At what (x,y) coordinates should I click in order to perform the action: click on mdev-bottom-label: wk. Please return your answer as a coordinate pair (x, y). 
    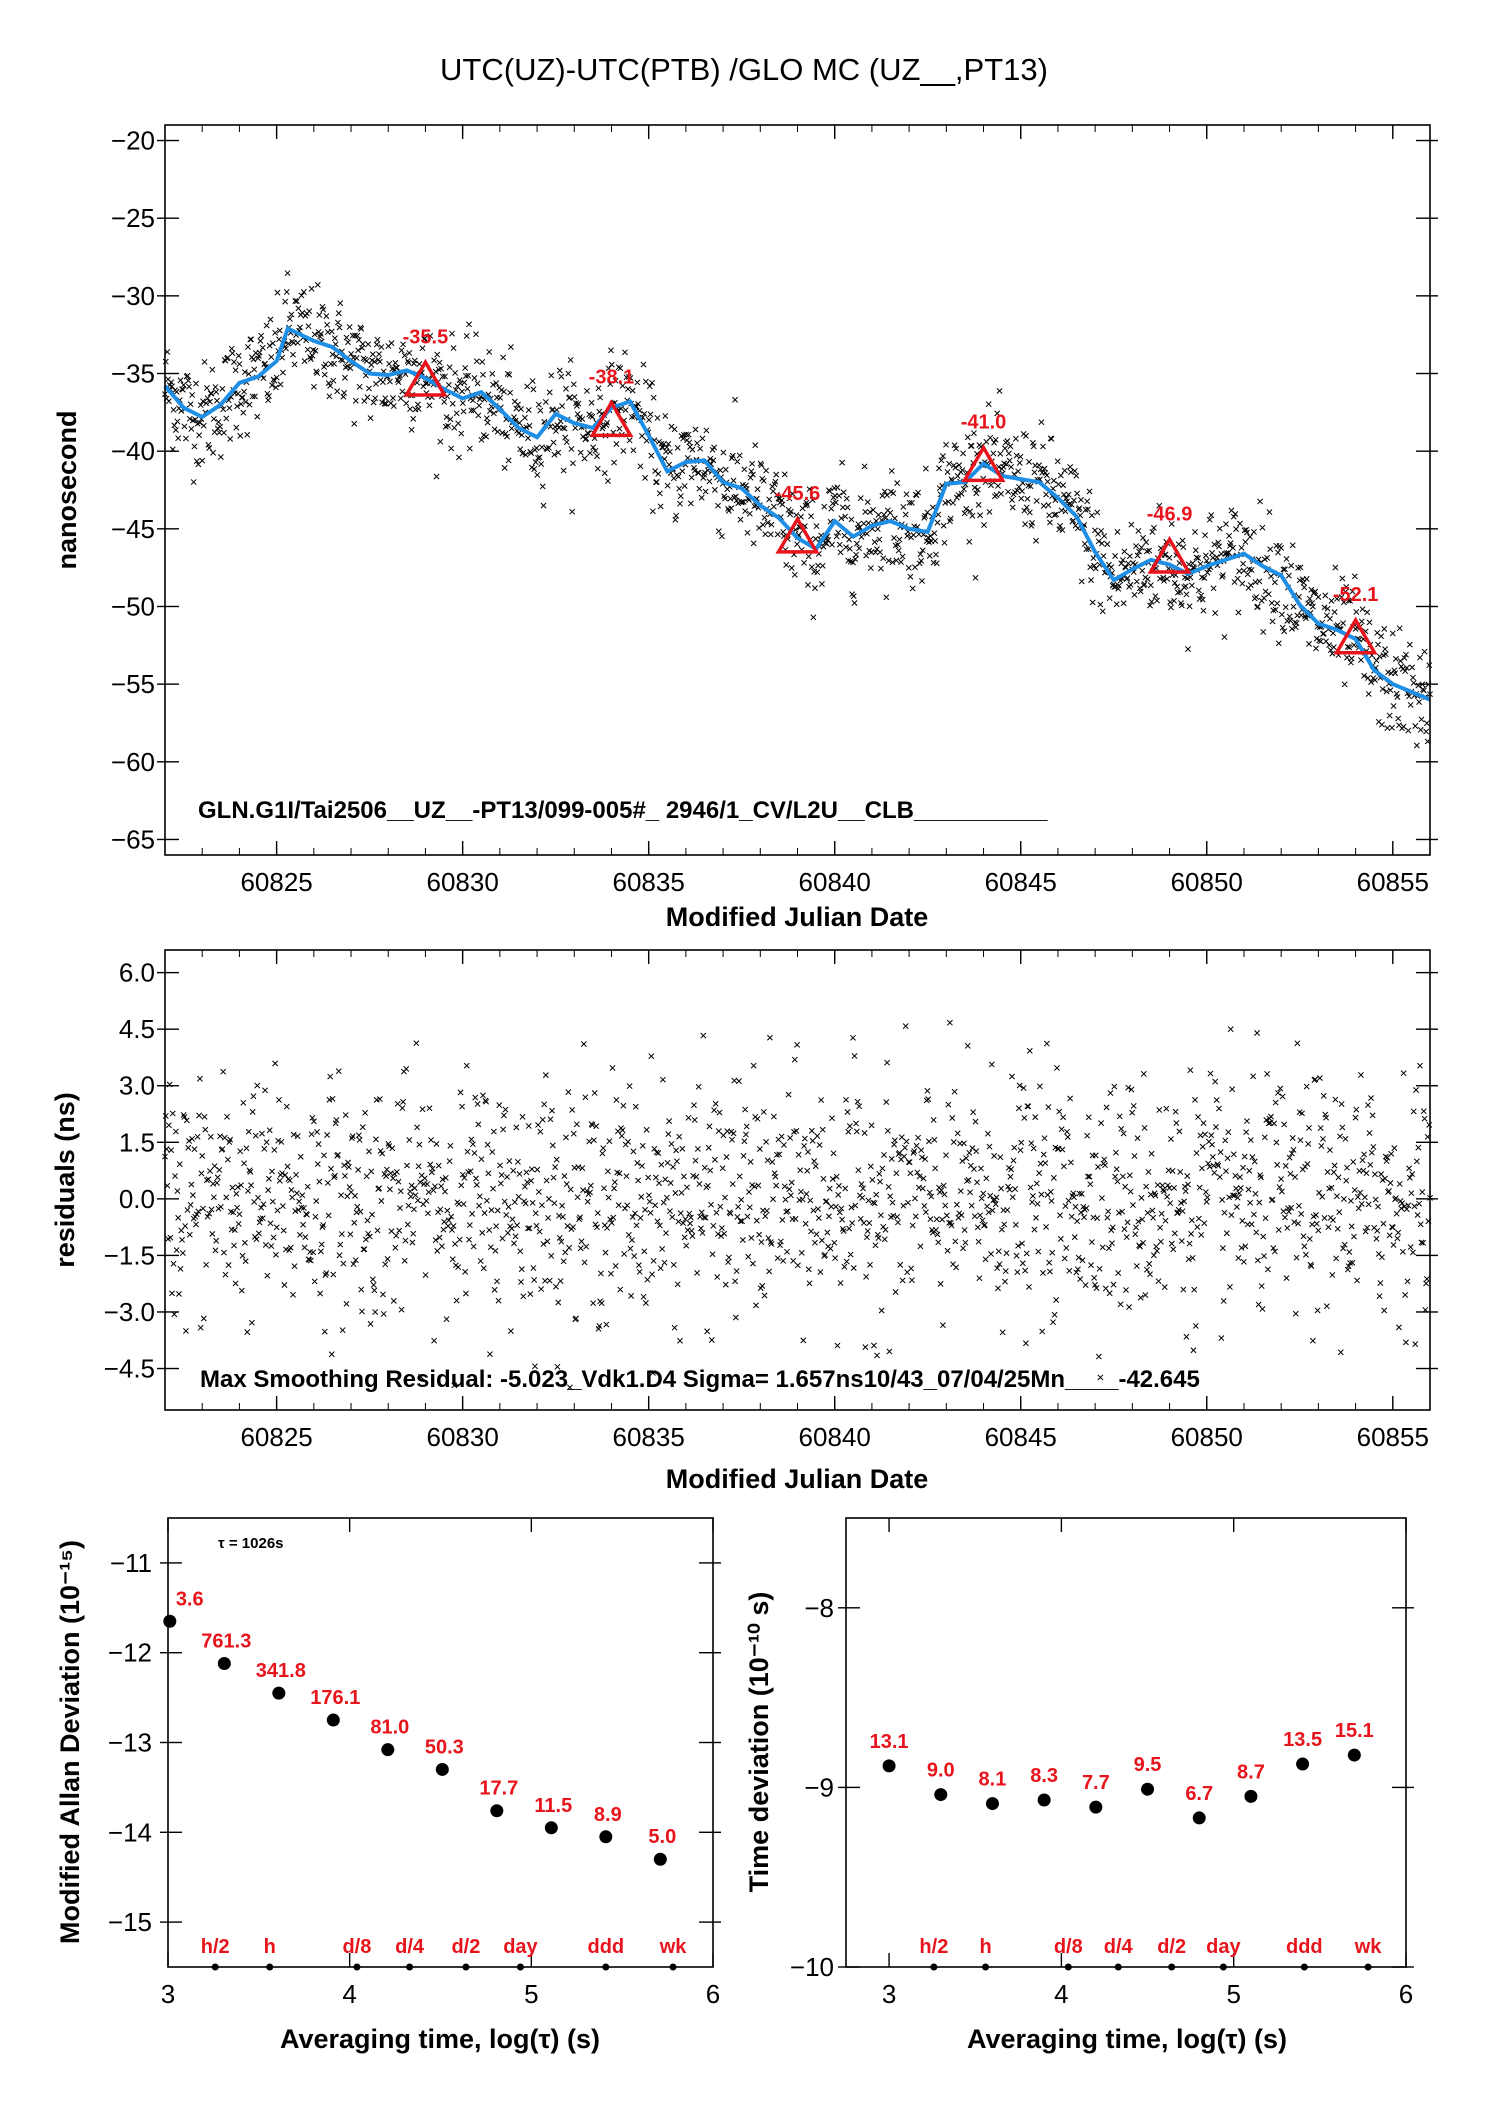
    Looking at the image, I should click on (673, 1947).